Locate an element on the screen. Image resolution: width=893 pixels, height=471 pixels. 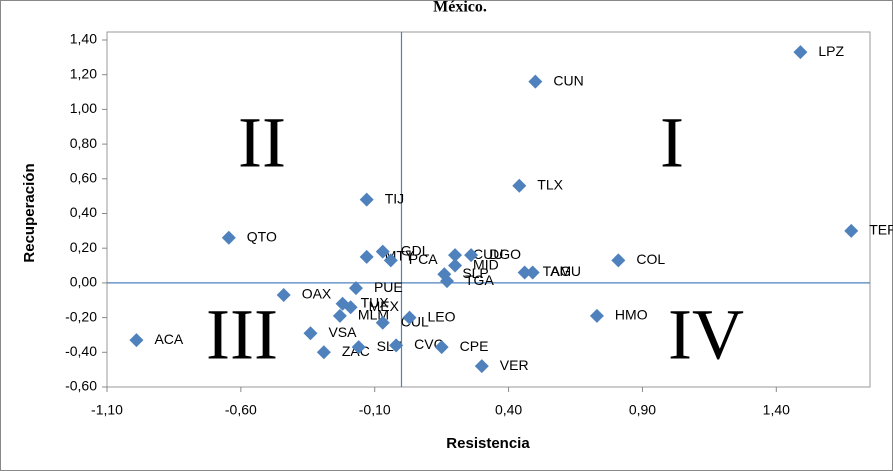
x-tick-label: 0,40 is located at coordinates (508, 410).